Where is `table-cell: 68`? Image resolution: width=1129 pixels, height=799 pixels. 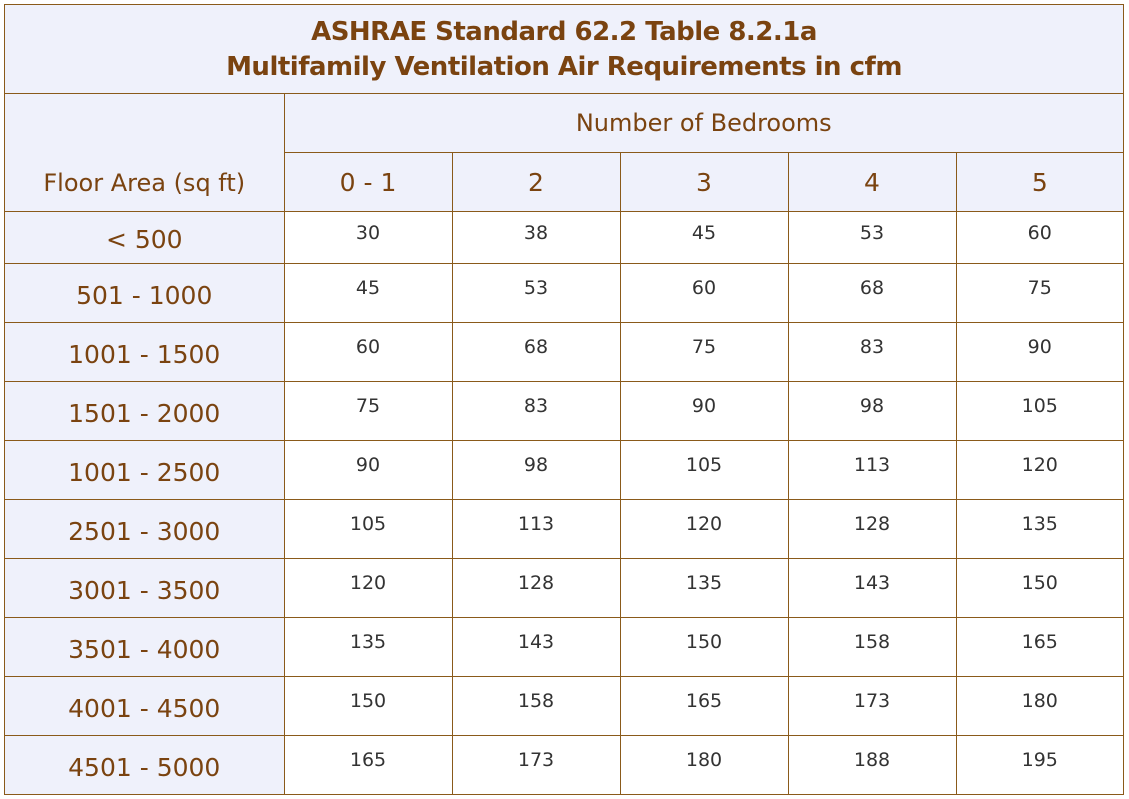 table-cell: 68 is located at coordinates (872, 293).